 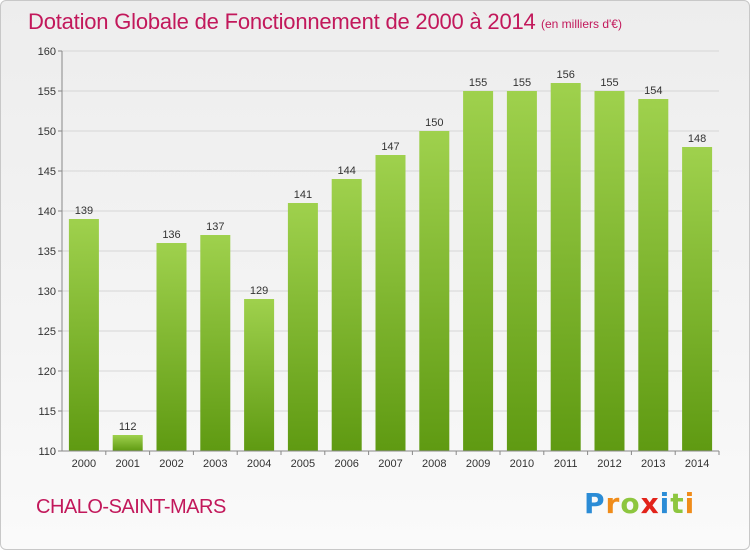 I want to click on x-tick-label: 2006, so click(x=346, y=464).